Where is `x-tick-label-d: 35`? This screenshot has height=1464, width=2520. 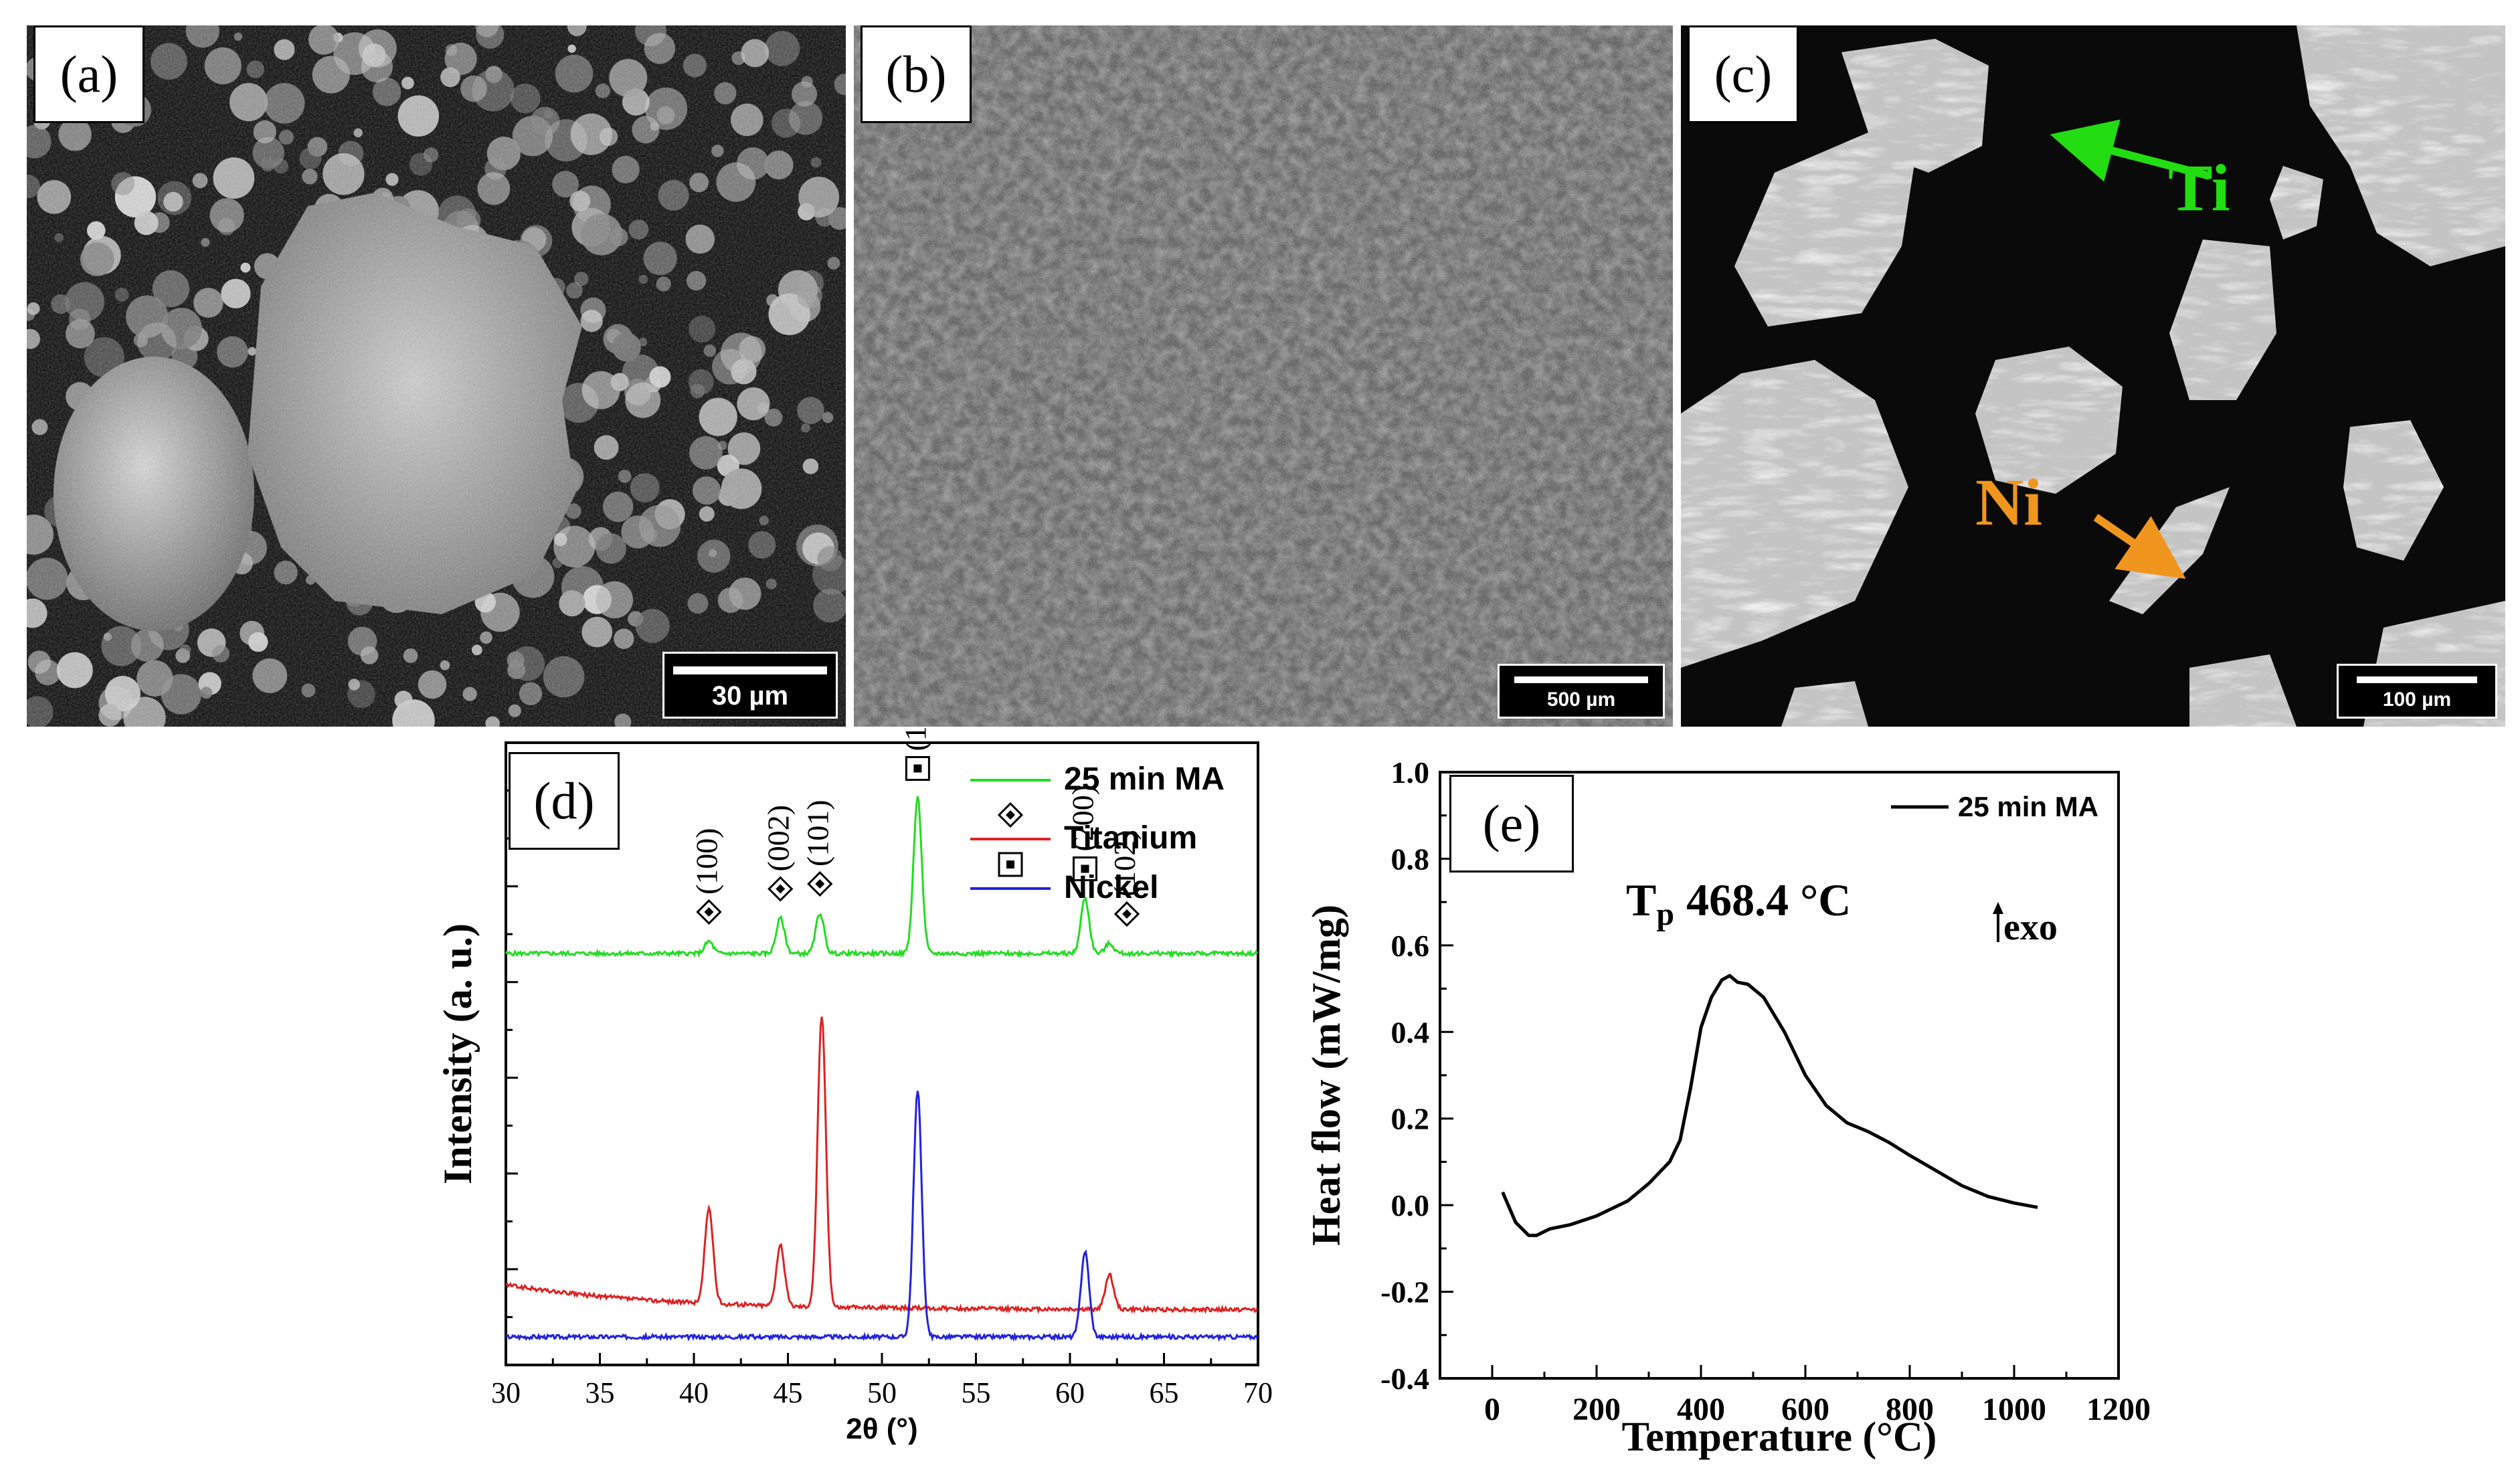 x-tick-label-d: 35 is located at coordinates (600, 1392).